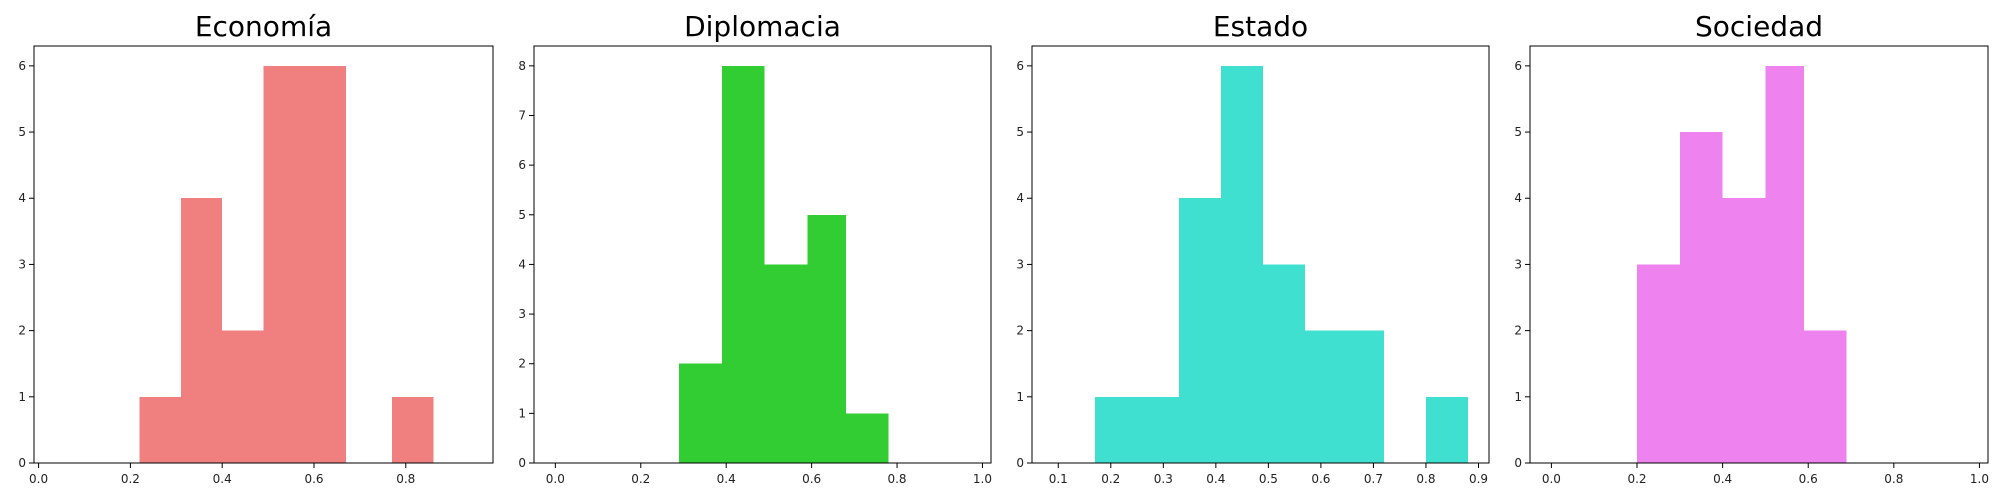 This screenshot has height=500, width=2000. Describe the element at coordinates (522, 66) in the screenshot. I see `y-tick-label: 8` at that location.